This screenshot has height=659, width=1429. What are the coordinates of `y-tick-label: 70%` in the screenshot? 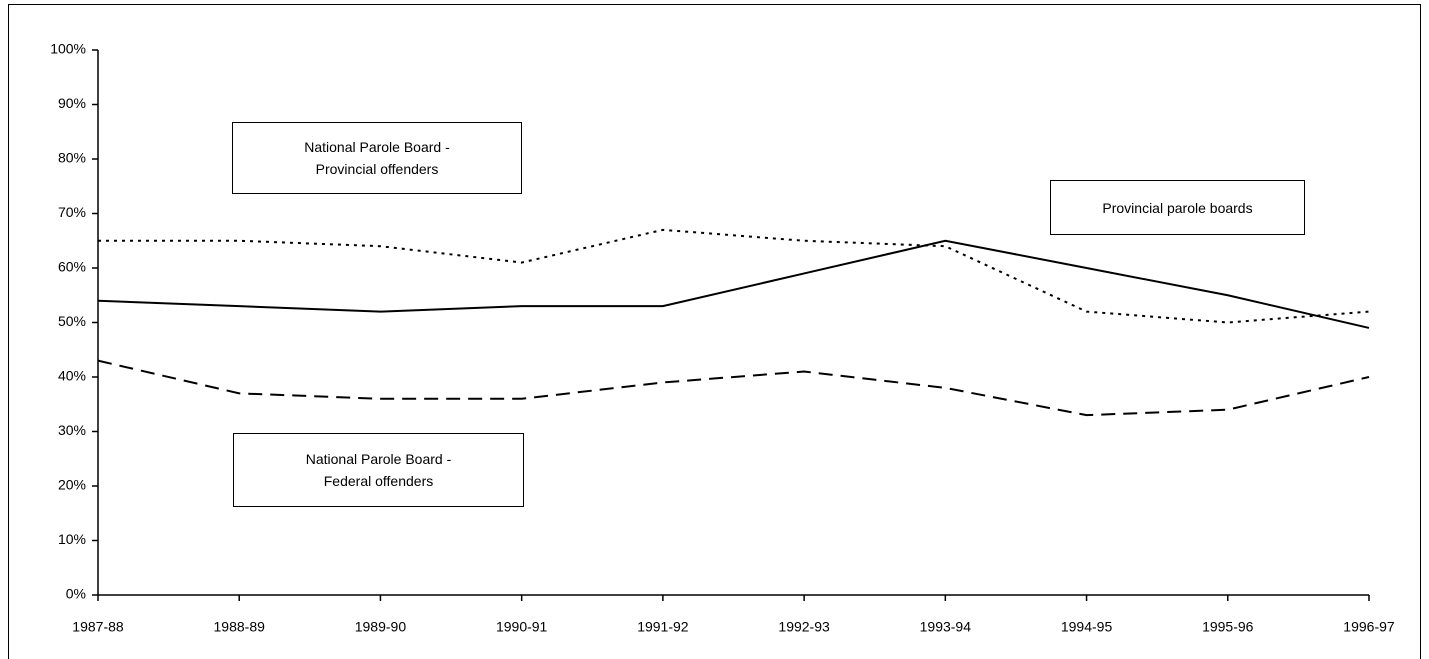 It's located at (72, 212).